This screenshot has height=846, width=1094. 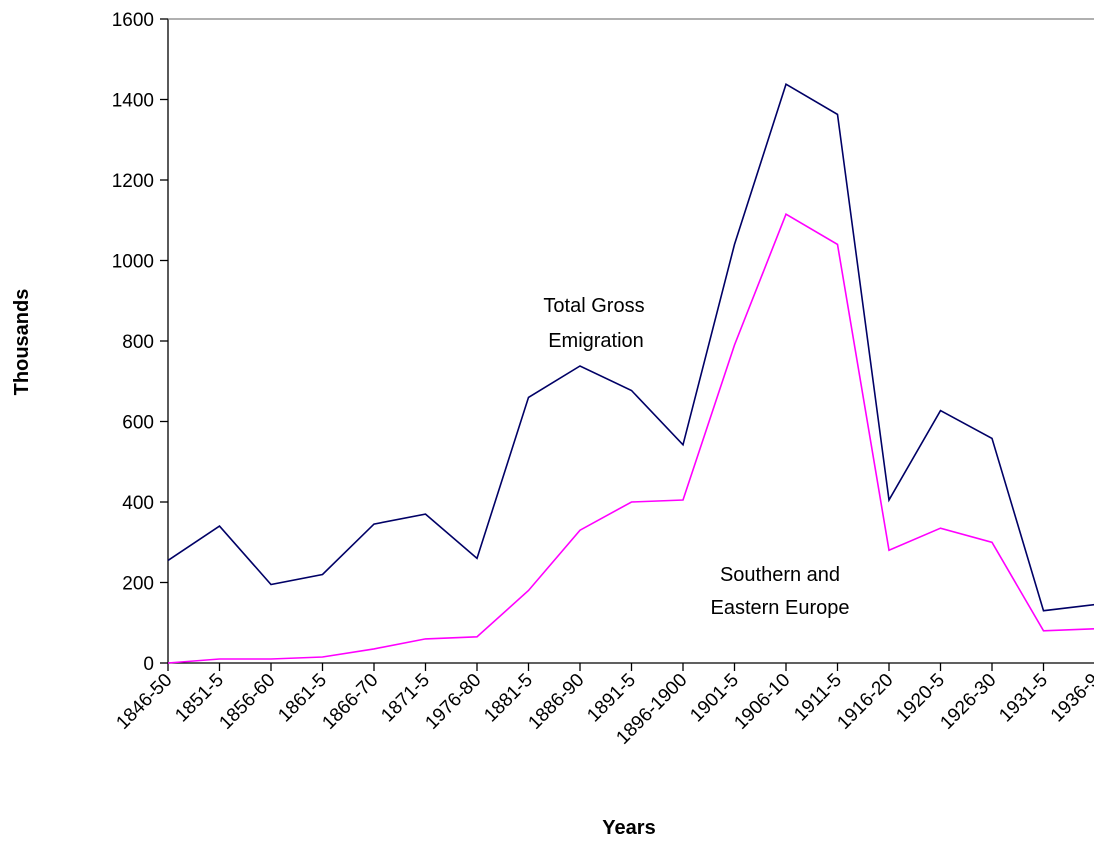 What do you see at coordinates (593, 306) in the screenshot?
I see `annotation-total-line-1: Total Gross` at bounding box center [593, 306].